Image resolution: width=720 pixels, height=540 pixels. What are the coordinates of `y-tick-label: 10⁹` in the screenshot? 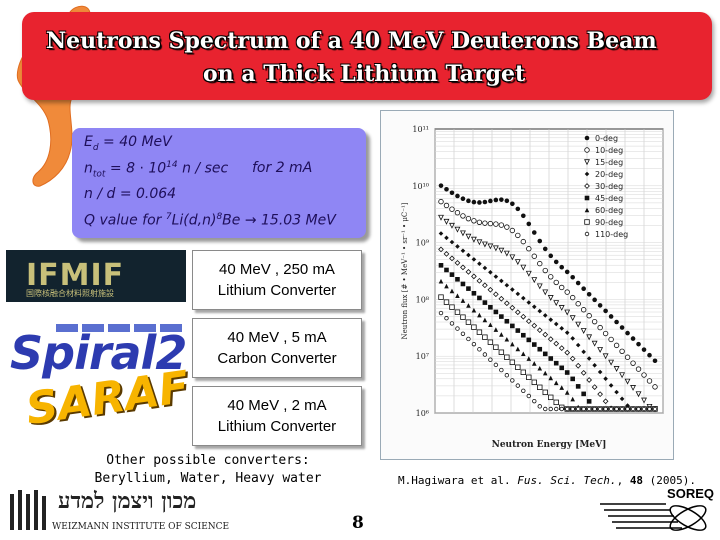 It's located at (423, 243).